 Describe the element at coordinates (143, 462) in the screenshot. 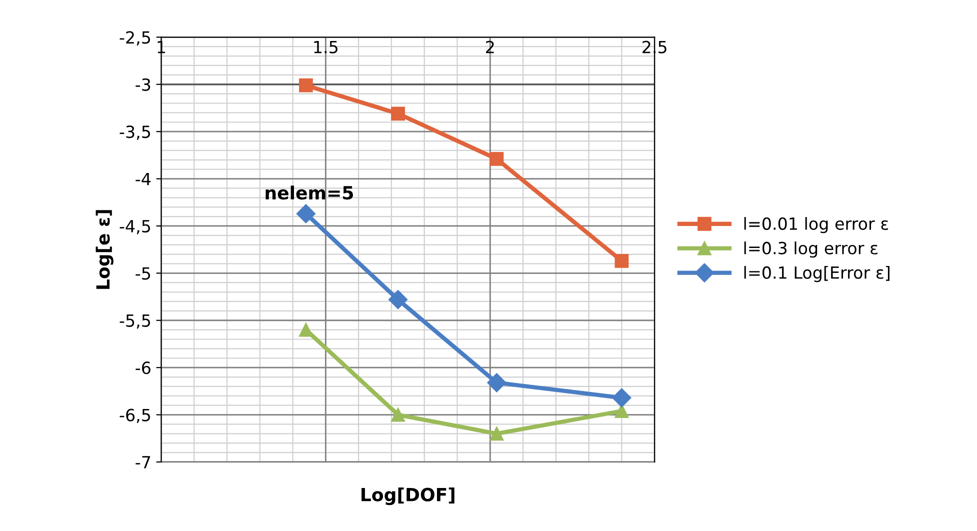

I see `y-tick-label: -7` at that location.